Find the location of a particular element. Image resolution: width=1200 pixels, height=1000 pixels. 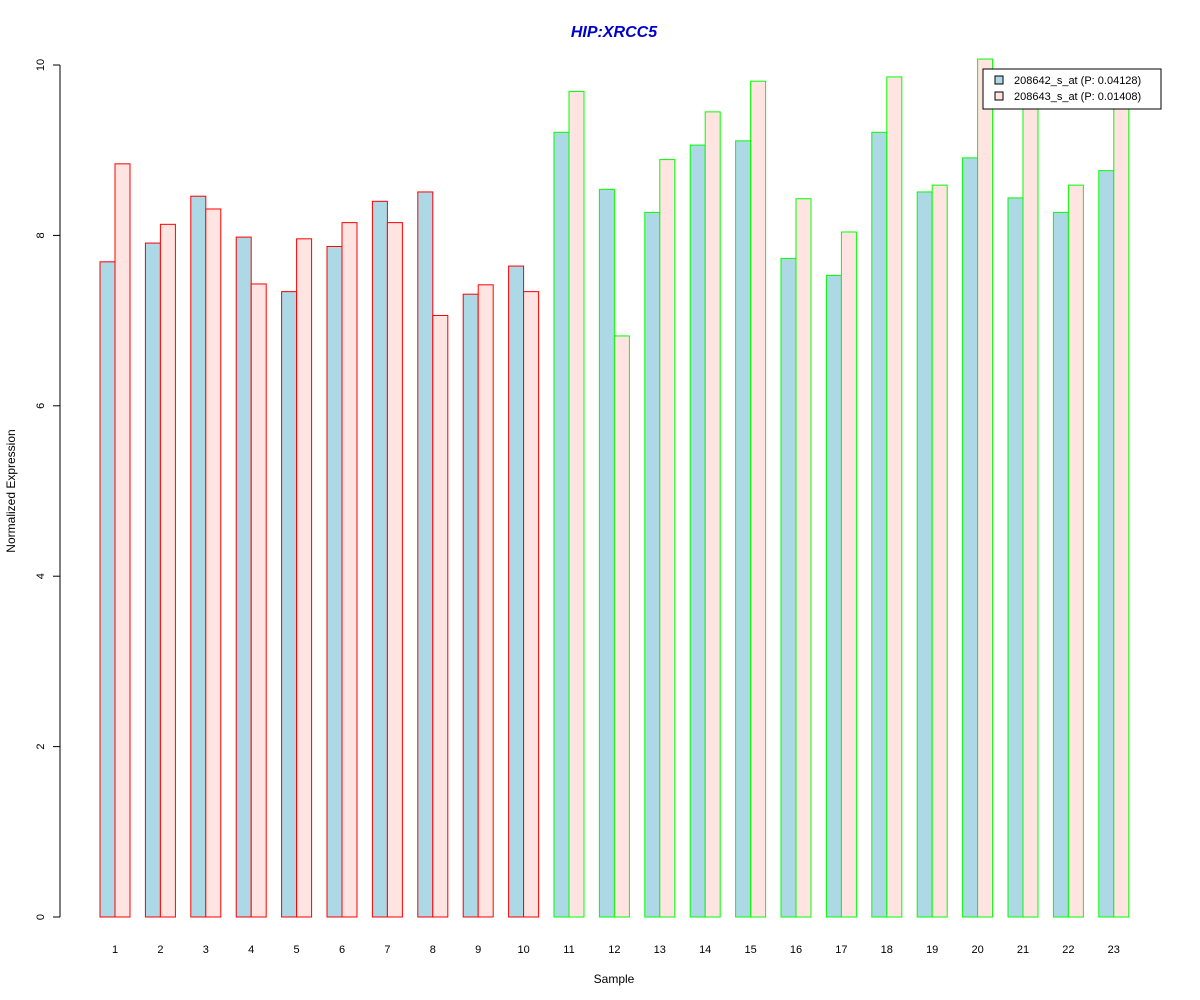

x-tick-label: 6 is located at coordinates (342, 950).